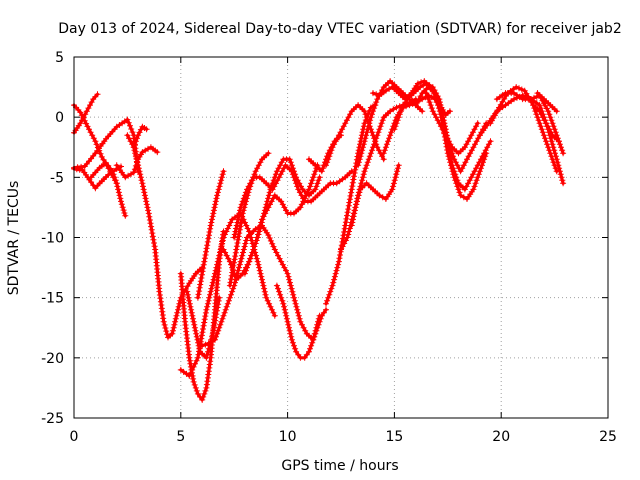 The width and height of the screenshot is (640, 480). I want to click on y-tick-label: -10, so click(52, 239).